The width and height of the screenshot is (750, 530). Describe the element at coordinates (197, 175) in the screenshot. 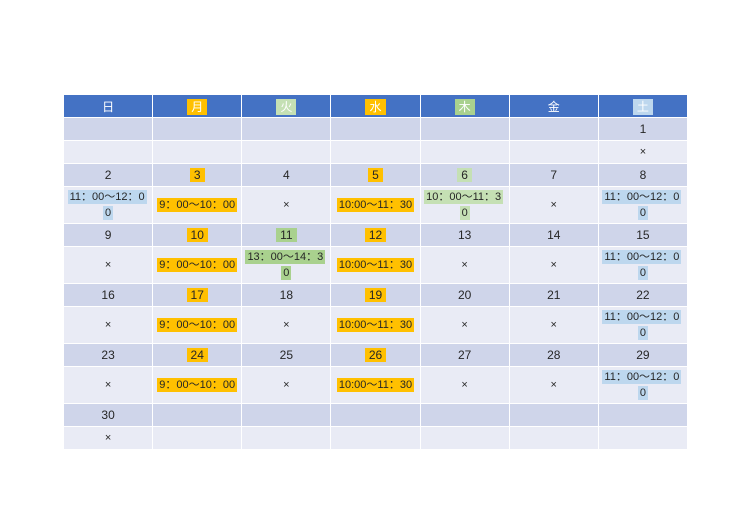

I see `date-number: 3` at that location.